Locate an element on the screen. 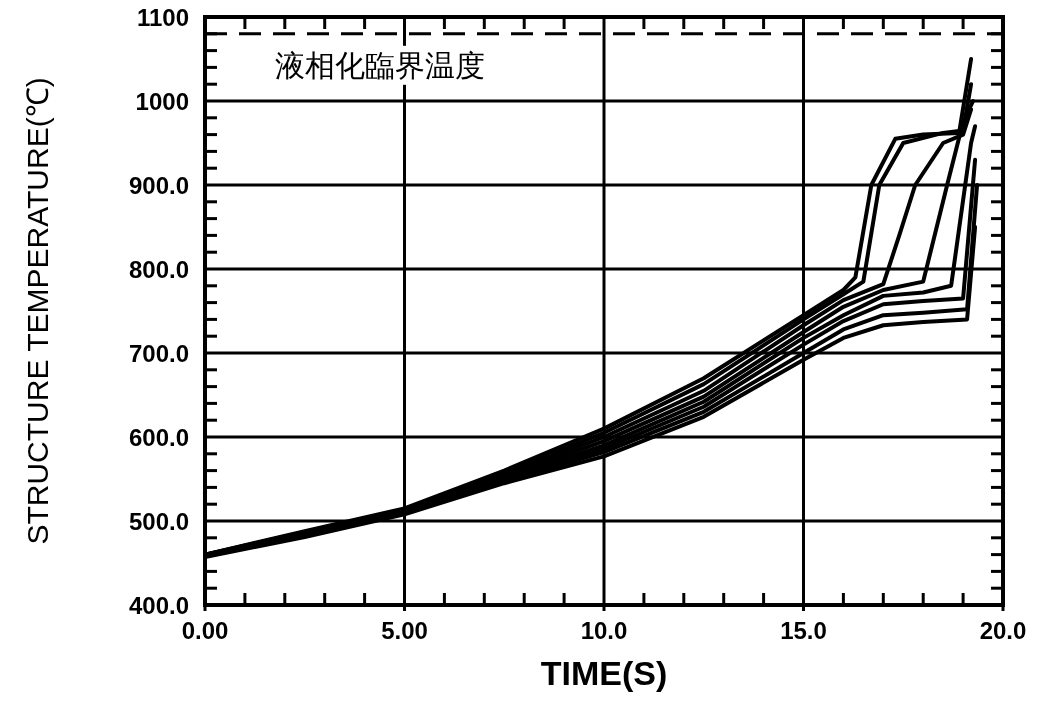  x-tick-label: 0.00 is located at coordinates (205, 630).